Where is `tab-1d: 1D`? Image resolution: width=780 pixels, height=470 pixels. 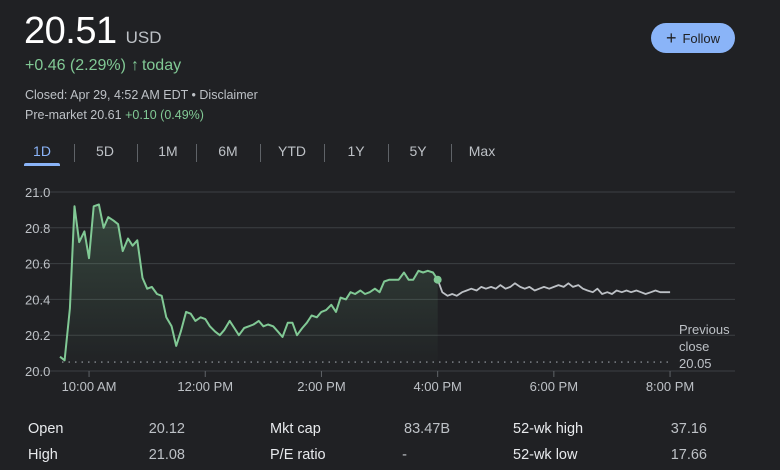 tab-1d: 1D is located at coordinates (42, 152).